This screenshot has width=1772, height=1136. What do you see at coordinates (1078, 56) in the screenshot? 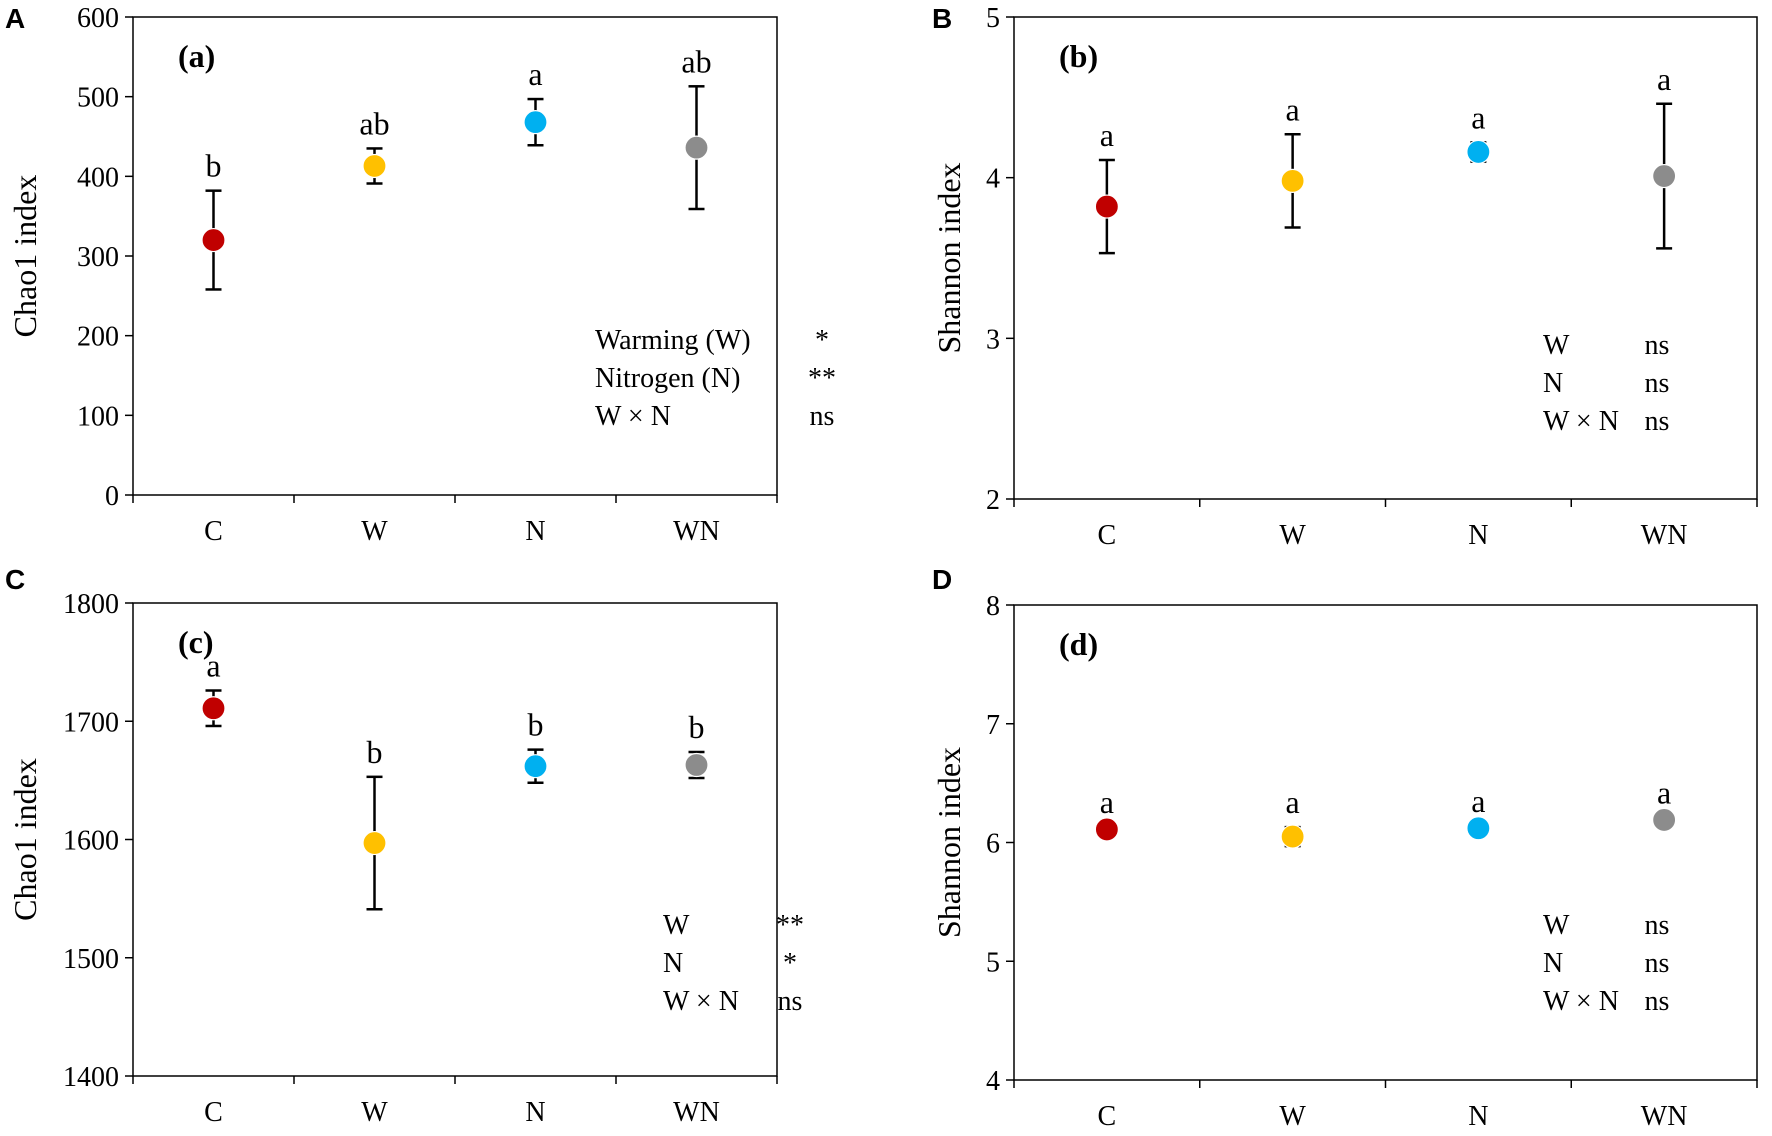
I see `panel-tag: (b)` at bounding box center [1078, 56].